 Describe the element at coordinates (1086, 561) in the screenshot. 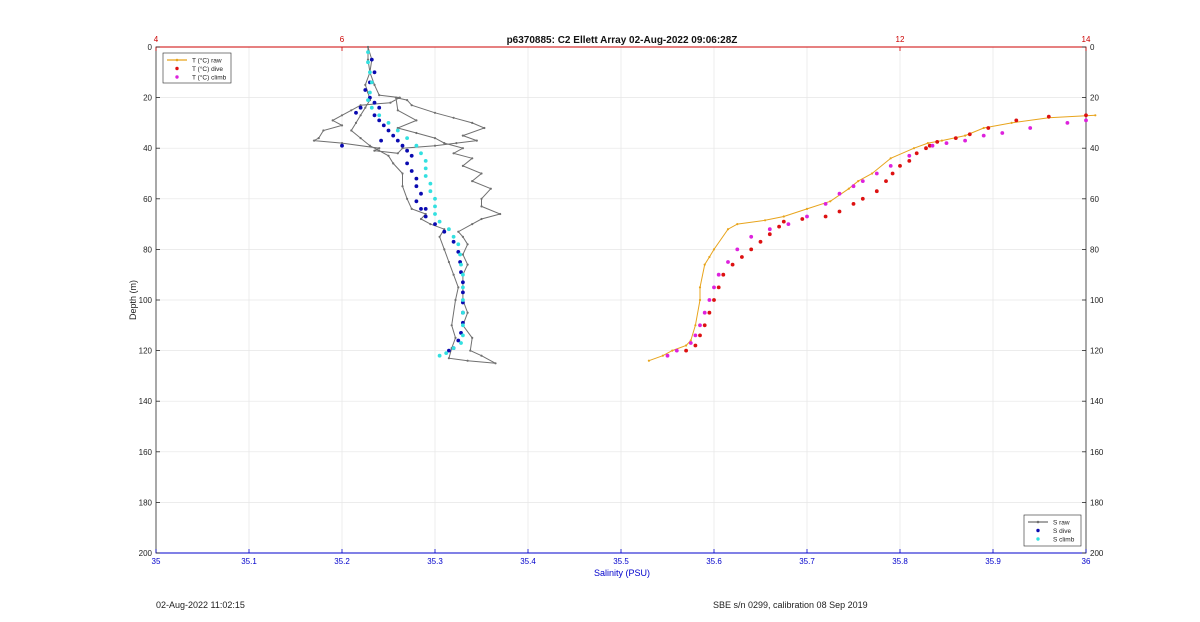

I see `salinity-tick-label: 36` at that location.